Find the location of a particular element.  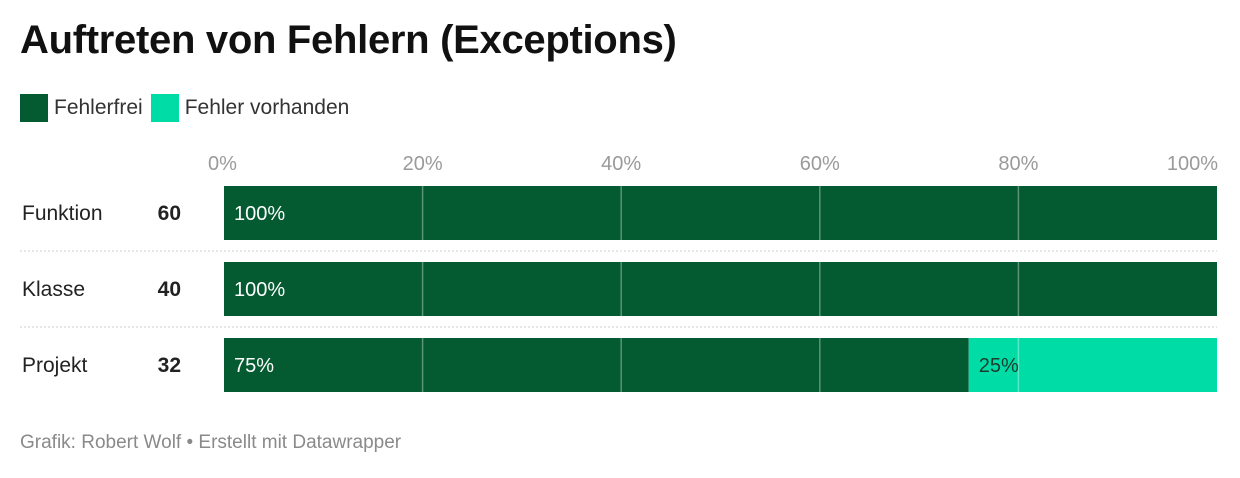

legend-item-fehler-vorhanden: Fehler vorhanden is located at coordinates (250, 108).